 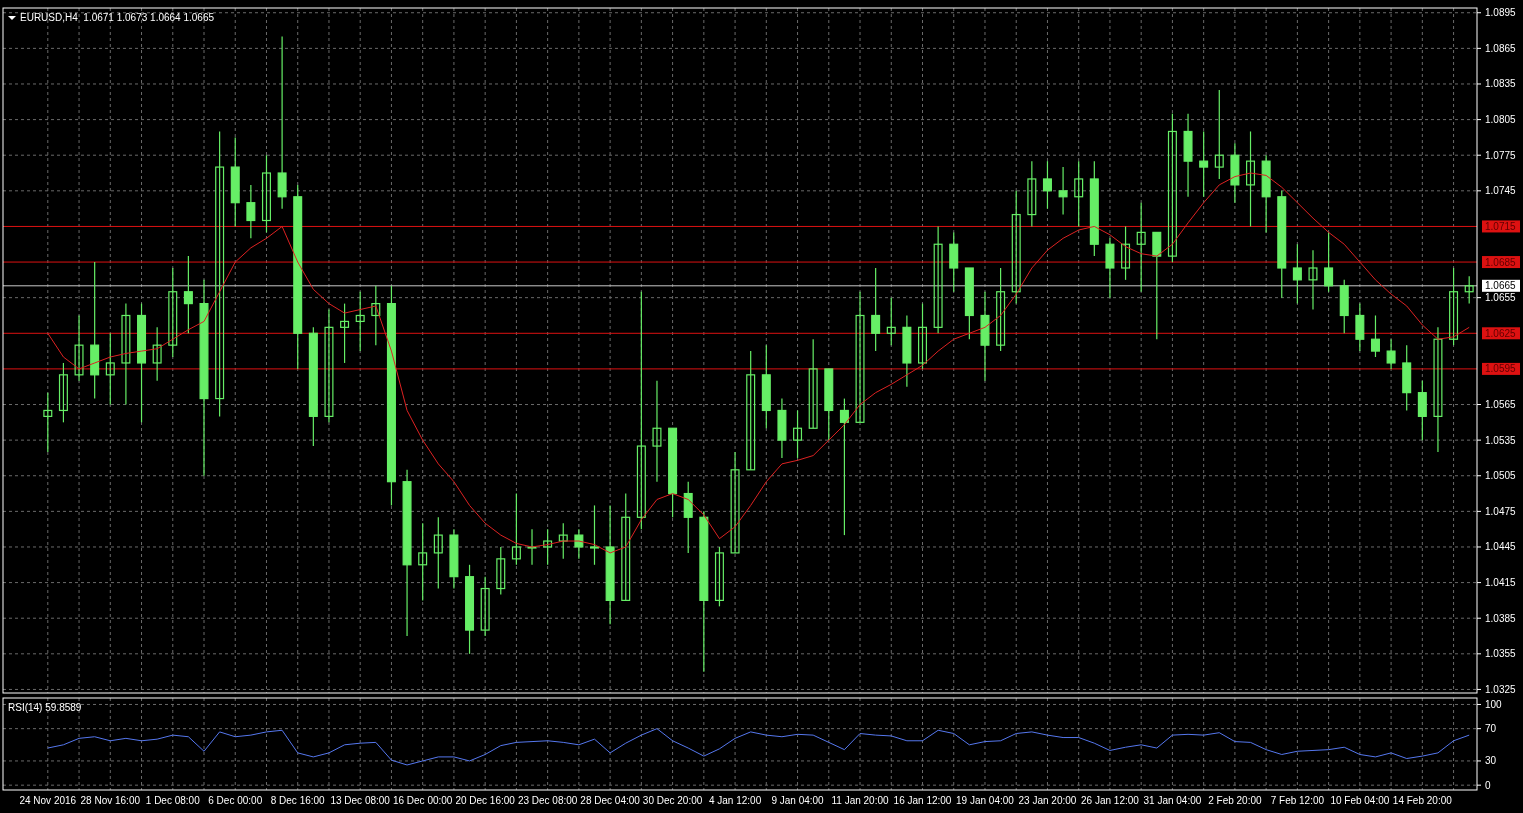 I want to click on ref-line-label: 1.0625, so click(x=1501, y=333).